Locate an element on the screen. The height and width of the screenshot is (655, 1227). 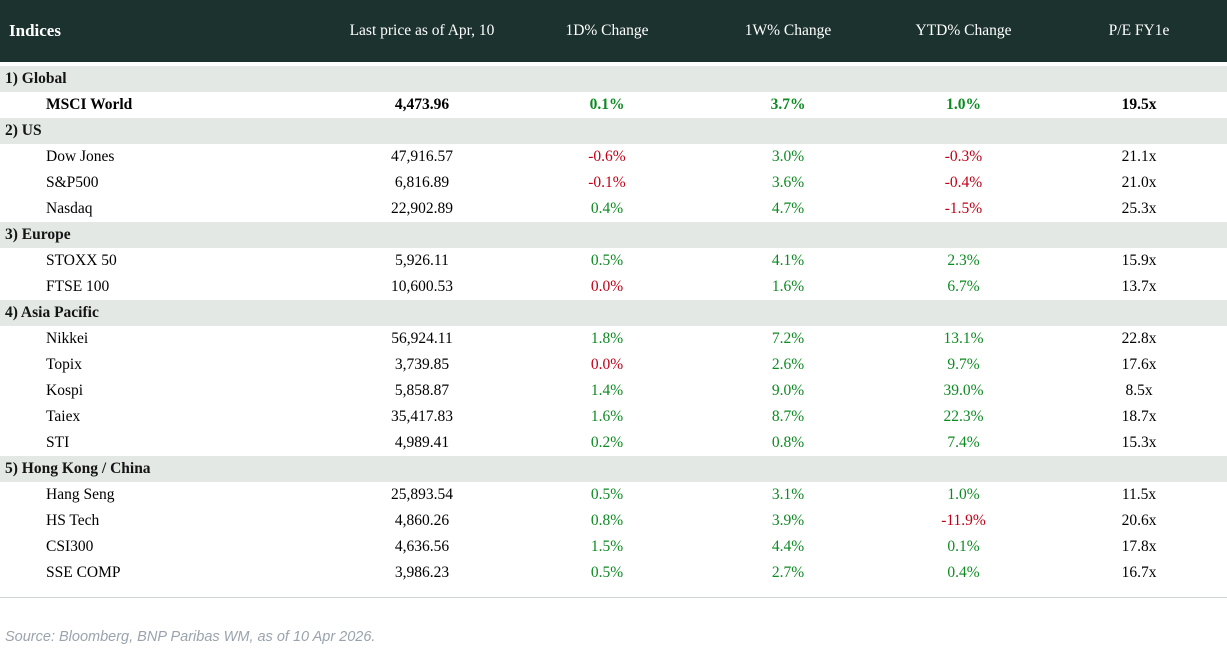
change-ytd-cell: 9.7% is located at coordinates (963, 364).